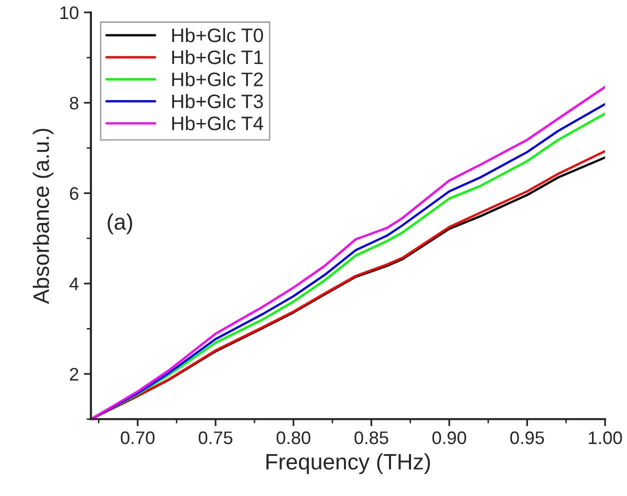 This screenshot has width=627, height=496. I want to click on annotation: (a), so click(120, 224).